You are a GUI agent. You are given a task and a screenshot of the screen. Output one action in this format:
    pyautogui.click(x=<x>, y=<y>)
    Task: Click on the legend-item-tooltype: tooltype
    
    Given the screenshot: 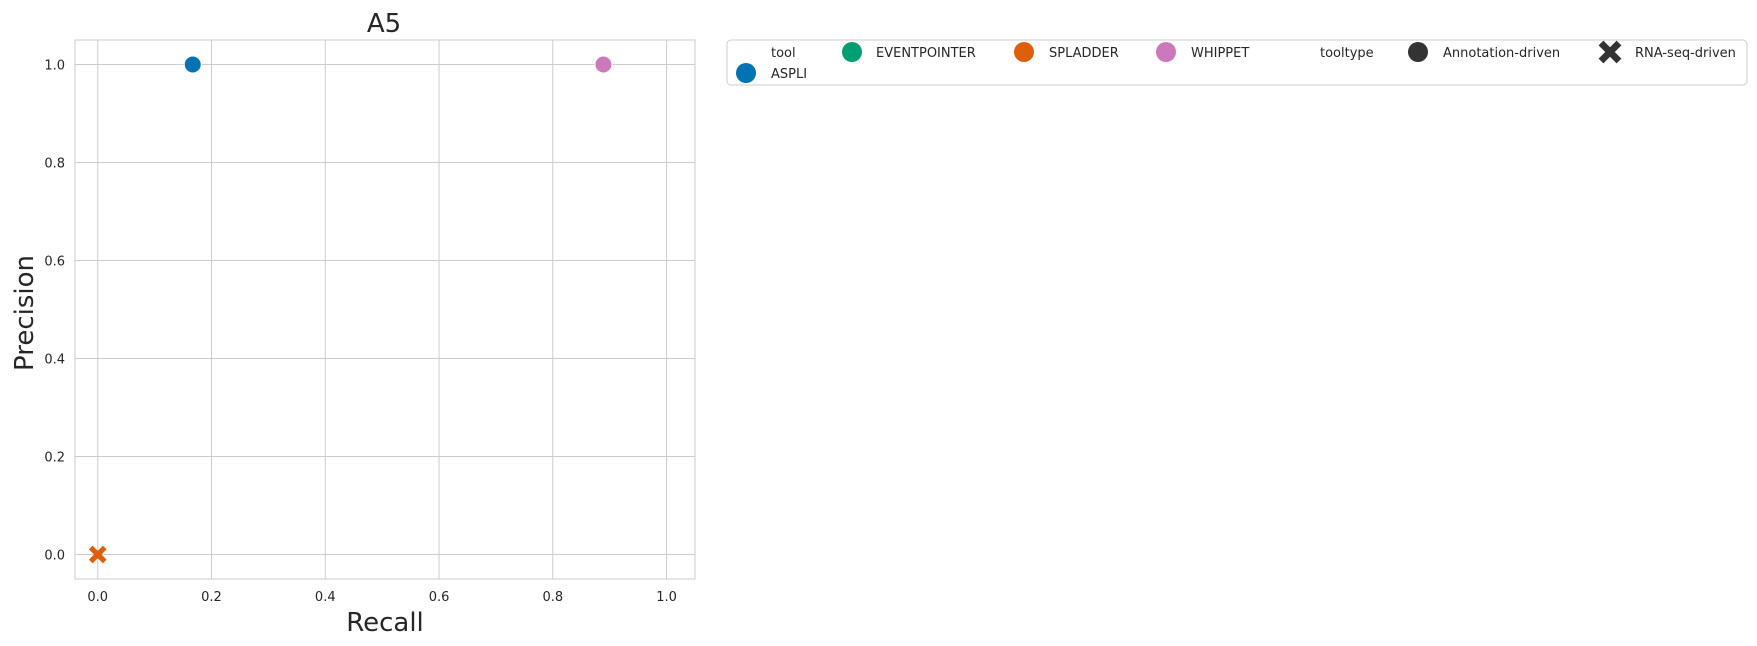 What is the action you would take?
    pyautogui.click(x=1347, y=53)
    